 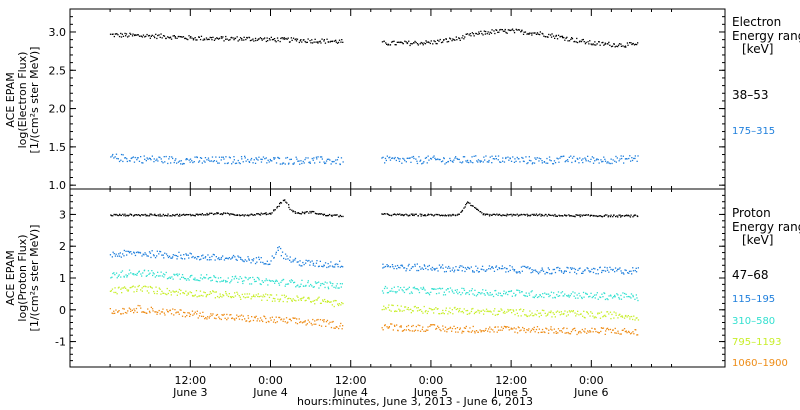 I want to click on proton-legend-title-2: Energy ranges, so click(x=766, y=227).